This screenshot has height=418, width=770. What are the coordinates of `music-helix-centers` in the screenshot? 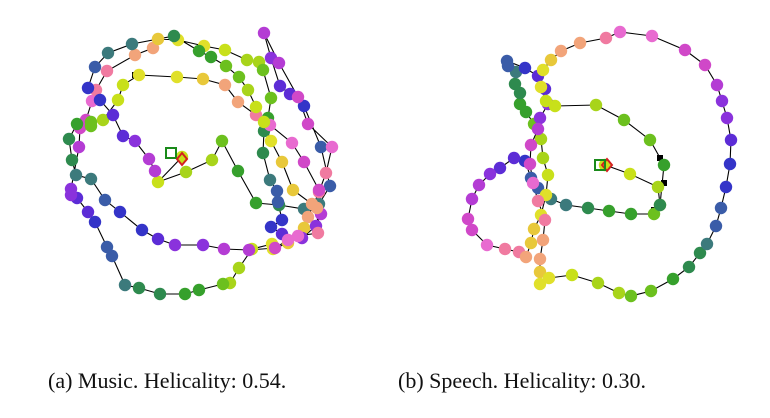 It's located at (177, 157).